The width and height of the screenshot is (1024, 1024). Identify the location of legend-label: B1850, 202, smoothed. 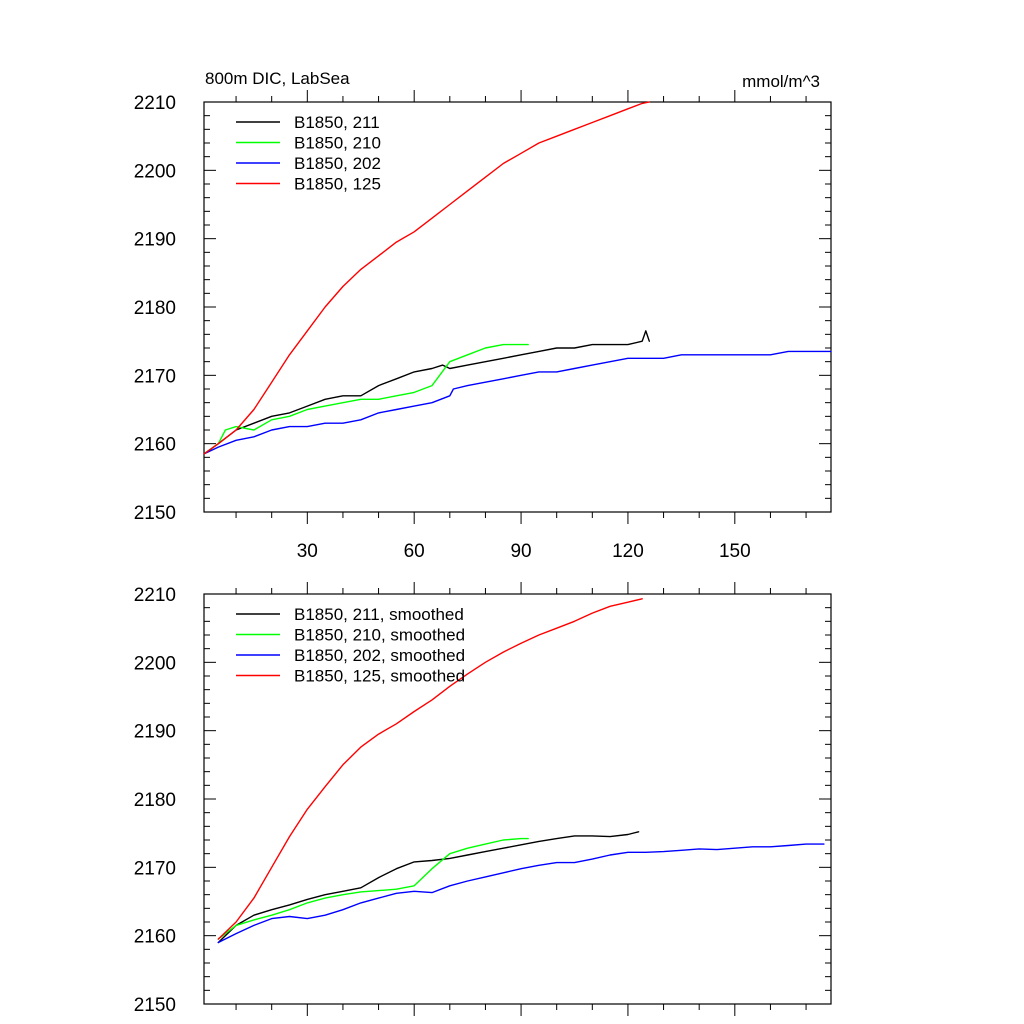
(379, 655).